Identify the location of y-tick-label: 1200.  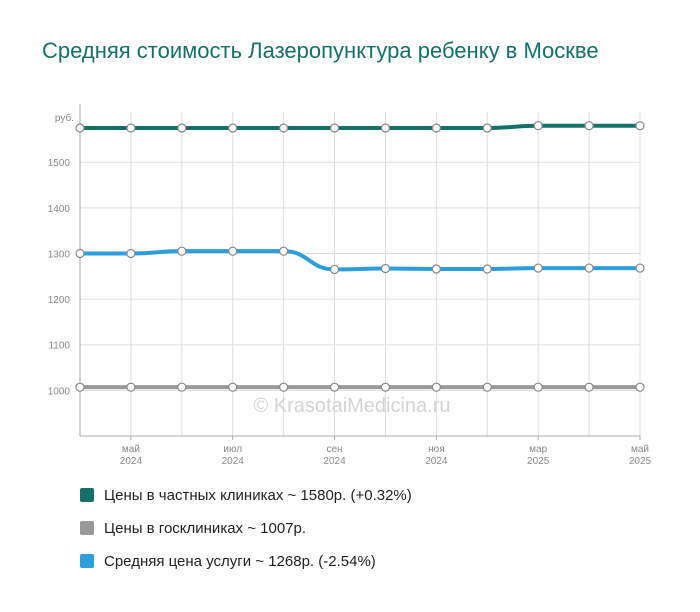
(59, 300).